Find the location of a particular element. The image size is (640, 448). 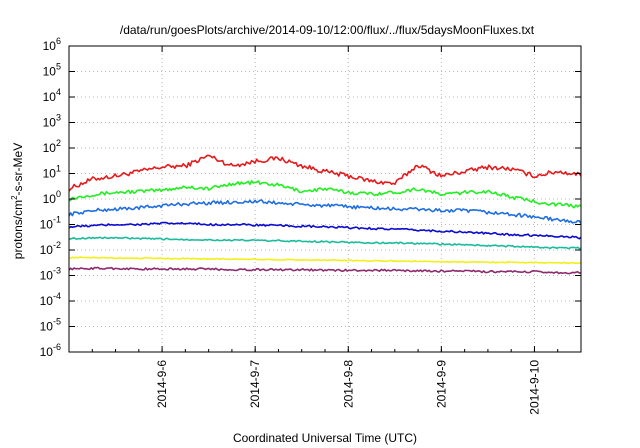

y-tick-label: 10⁻³ is located at coordinates (50, 274).